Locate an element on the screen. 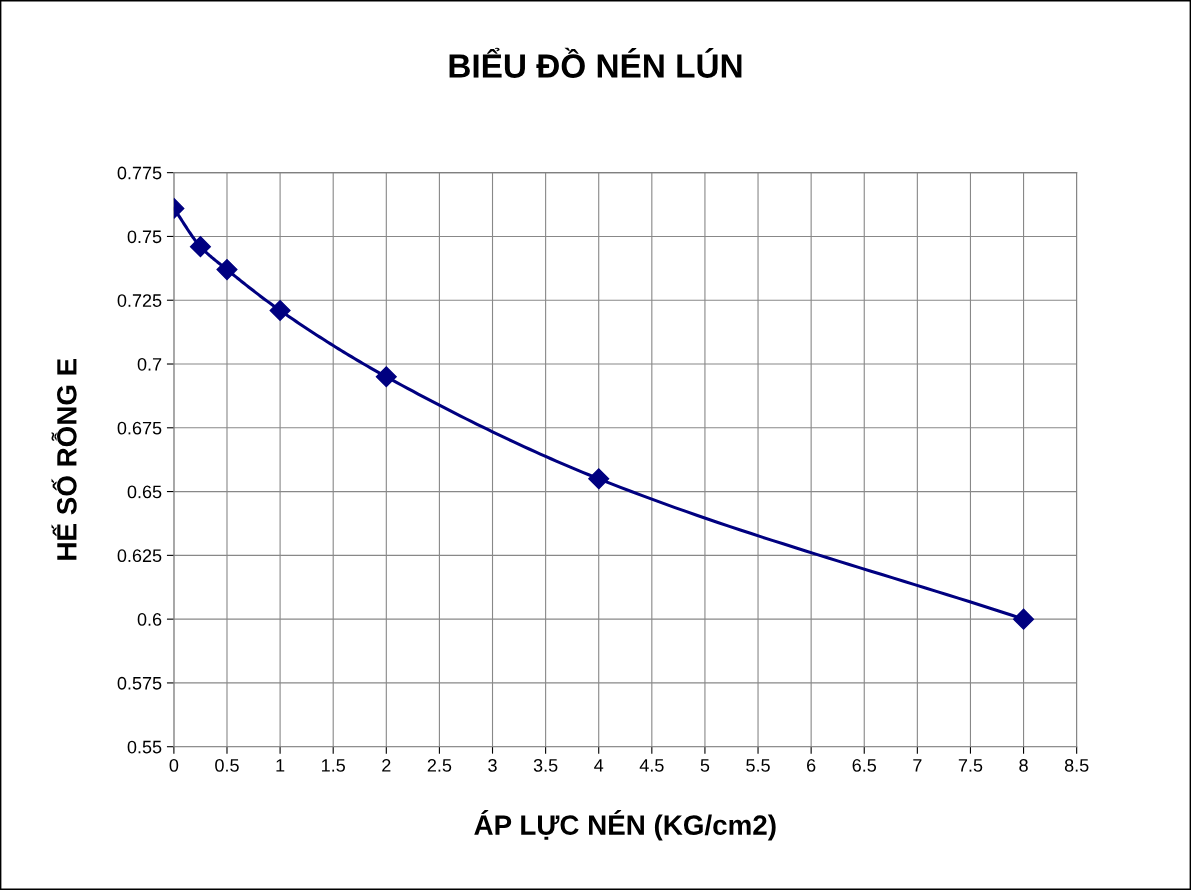 The height and width of the screenshot is (890, 1191). y-tick-label: 0.65 is located at coordinates (144, 492).